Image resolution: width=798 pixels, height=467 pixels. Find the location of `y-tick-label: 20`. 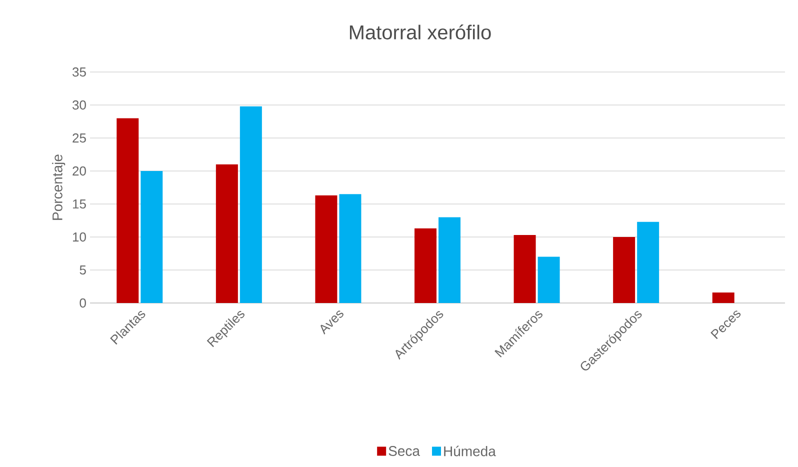

y-tick-label: 20 is located at coordinates (79, 171).